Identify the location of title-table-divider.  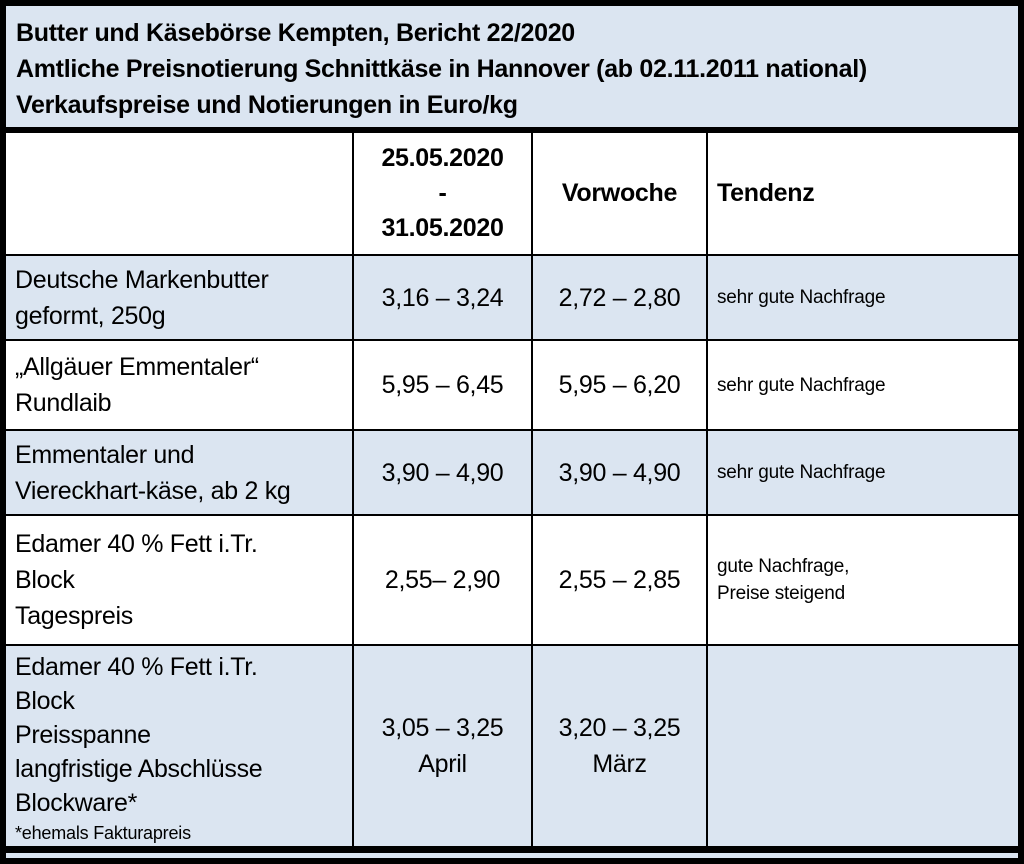
(512, 130).